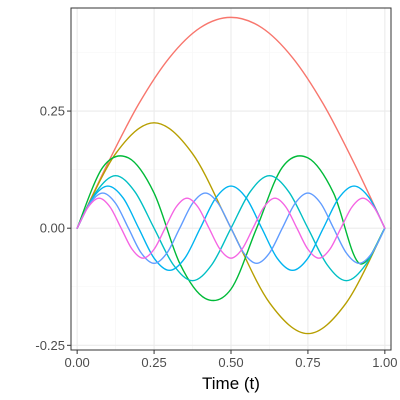 This screenshot has height=400, width=400. What do you see at coordinates (153, 362) in the screenshot?
I see `x-tick-label: 0.25` at bounding box center [153, 362].